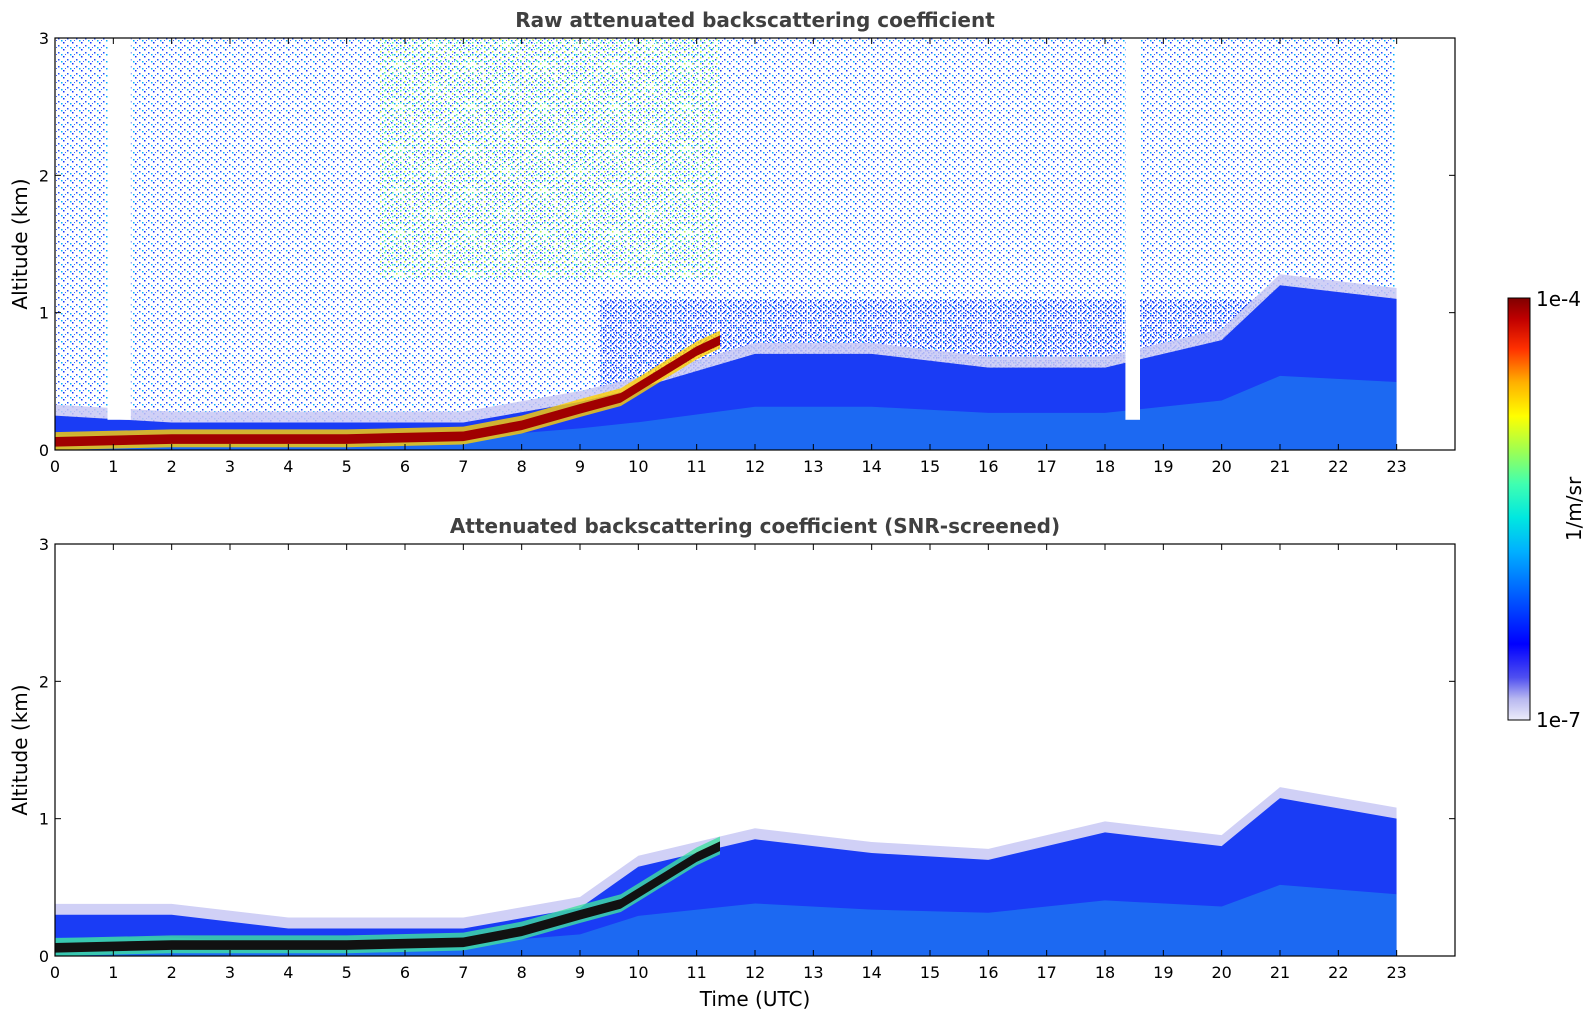 The image size is (1595, 1020). I want to click on signal-gaps, so click(1425, 750).